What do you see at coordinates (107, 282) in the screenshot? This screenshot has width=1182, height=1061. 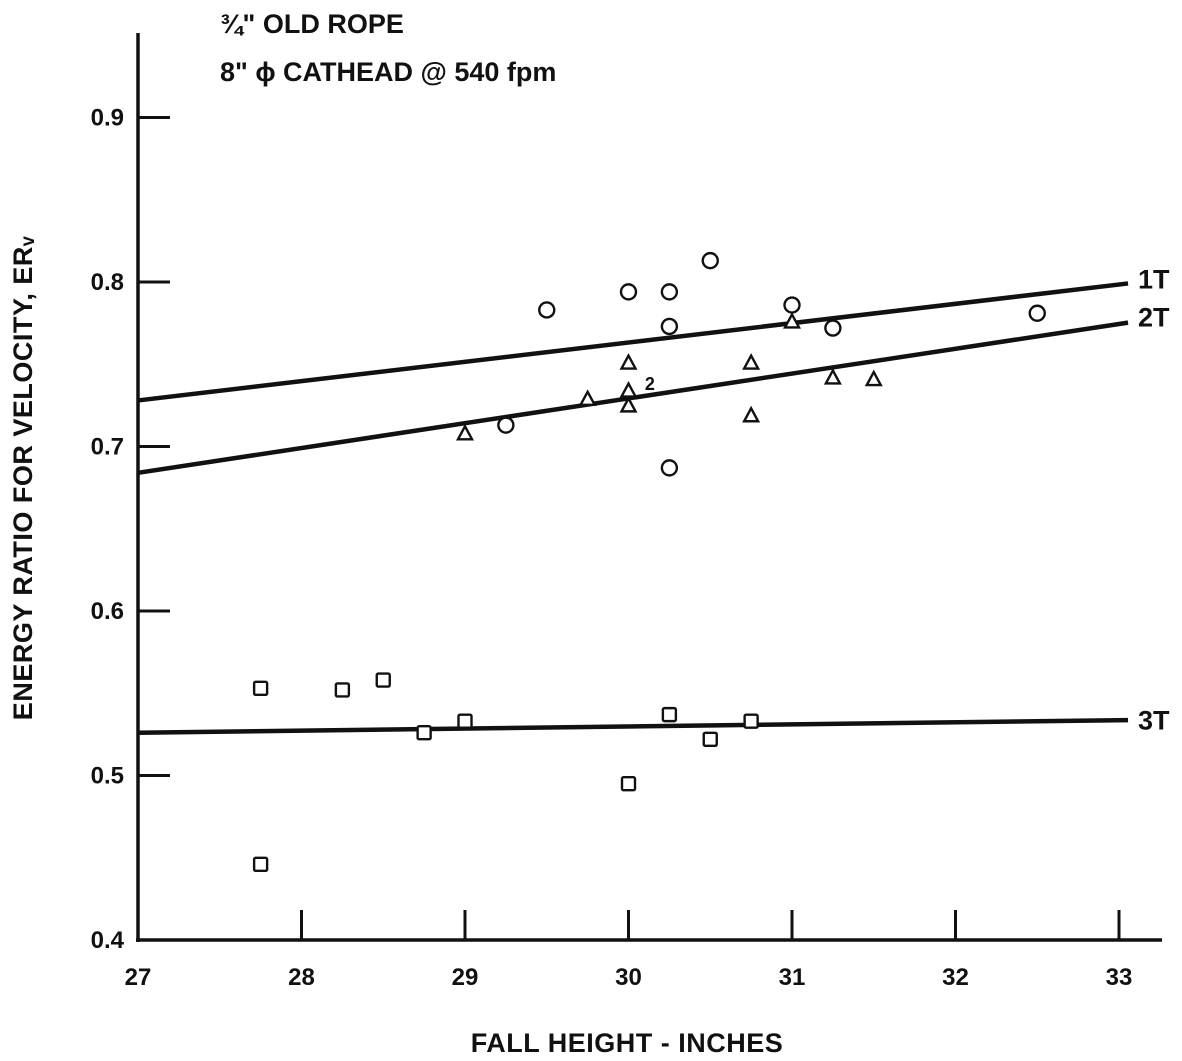 I see `y-tick-label: 0.8` at bounding box center [107, 282].